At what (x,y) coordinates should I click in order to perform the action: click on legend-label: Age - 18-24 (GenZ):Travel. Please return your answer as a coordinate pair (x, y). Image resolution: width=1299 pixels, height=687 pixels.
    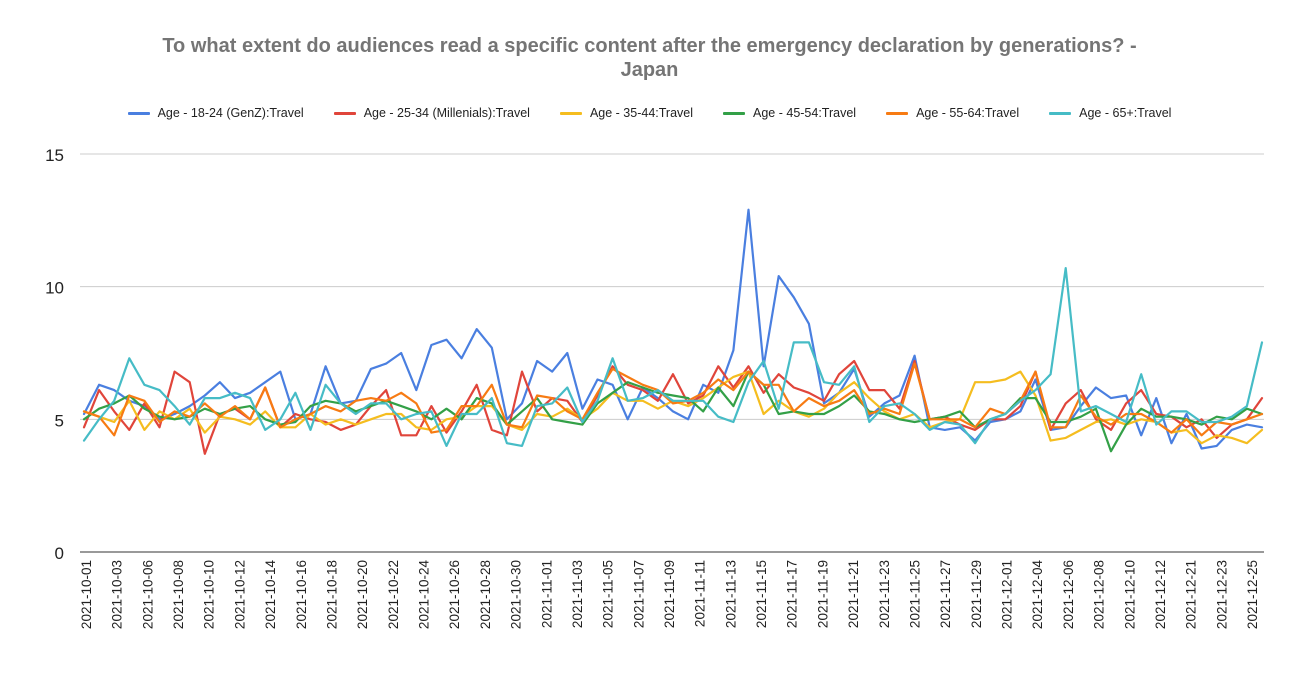
    Looking at the image, I should click on (230, 113).